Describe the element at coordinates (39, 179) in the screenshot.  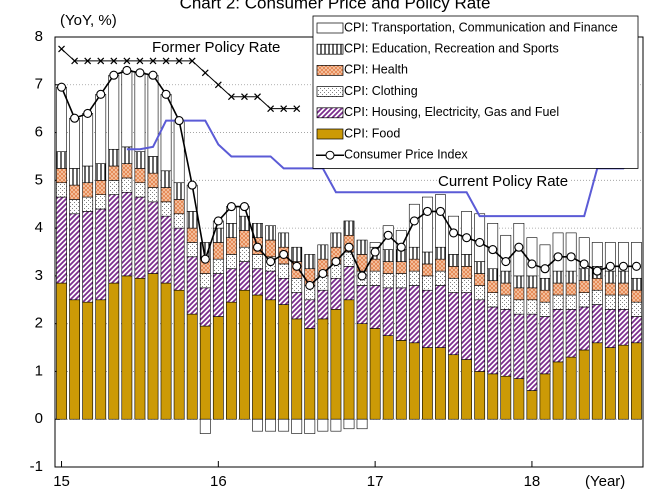
I see `y-tick-label: 5` at that location.